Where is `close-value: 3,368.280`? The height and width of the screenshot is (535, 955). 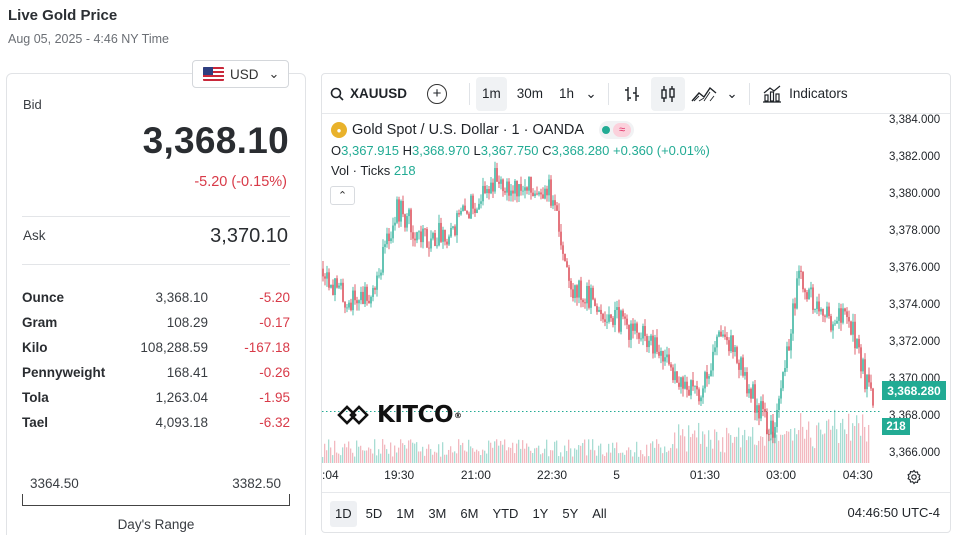
close-value: 3,368.280 is located at coordinates (580, 150).